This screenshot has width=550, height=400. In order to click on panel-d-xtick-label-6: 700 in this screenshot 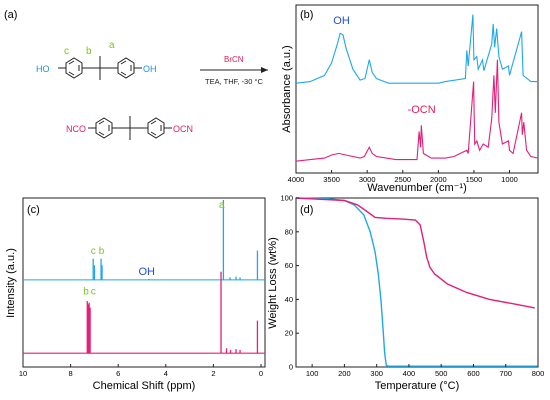, I will do `click(505, 373)`.